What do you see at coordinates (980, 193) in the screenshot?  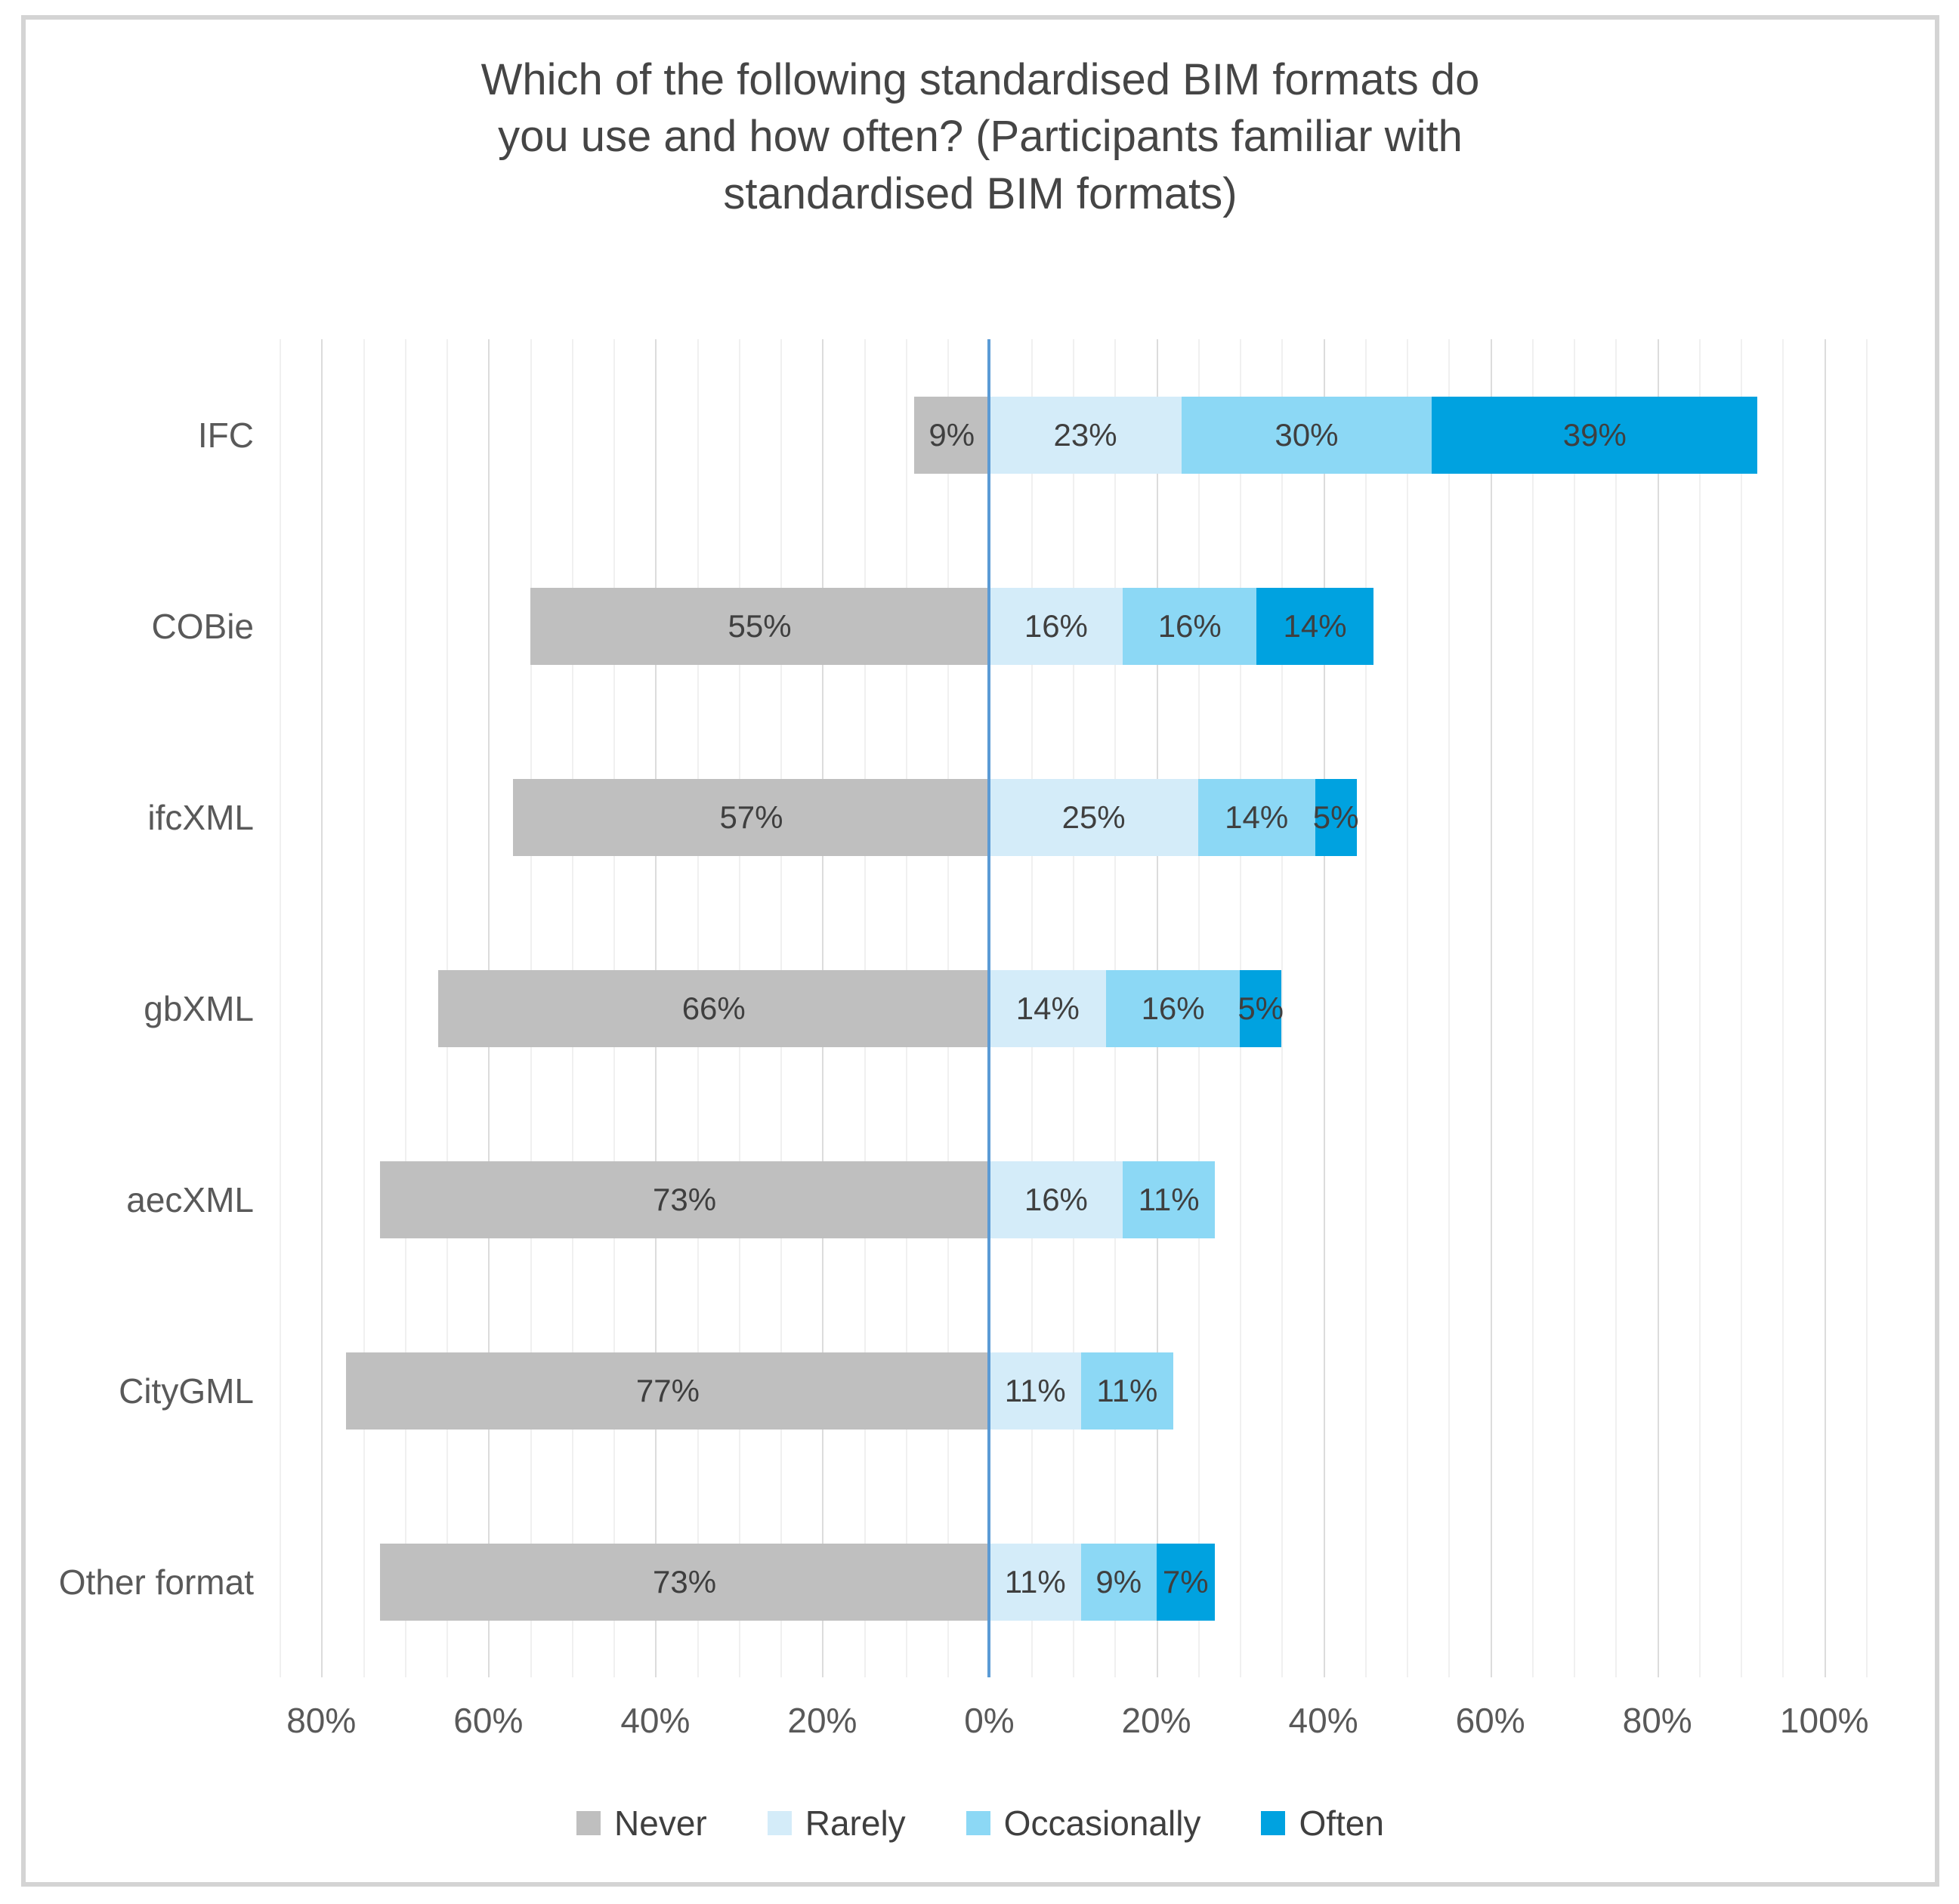 I see `chart-title-line: standardised BIM formats)` at bounding box center [980, 193].